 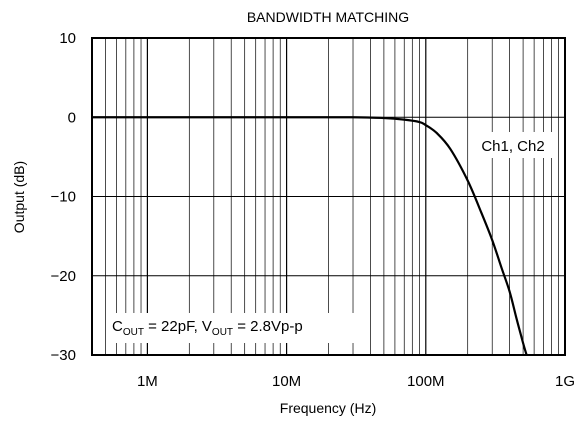 I want to click on y-tick-label: 0, so click(x=72, y=117).